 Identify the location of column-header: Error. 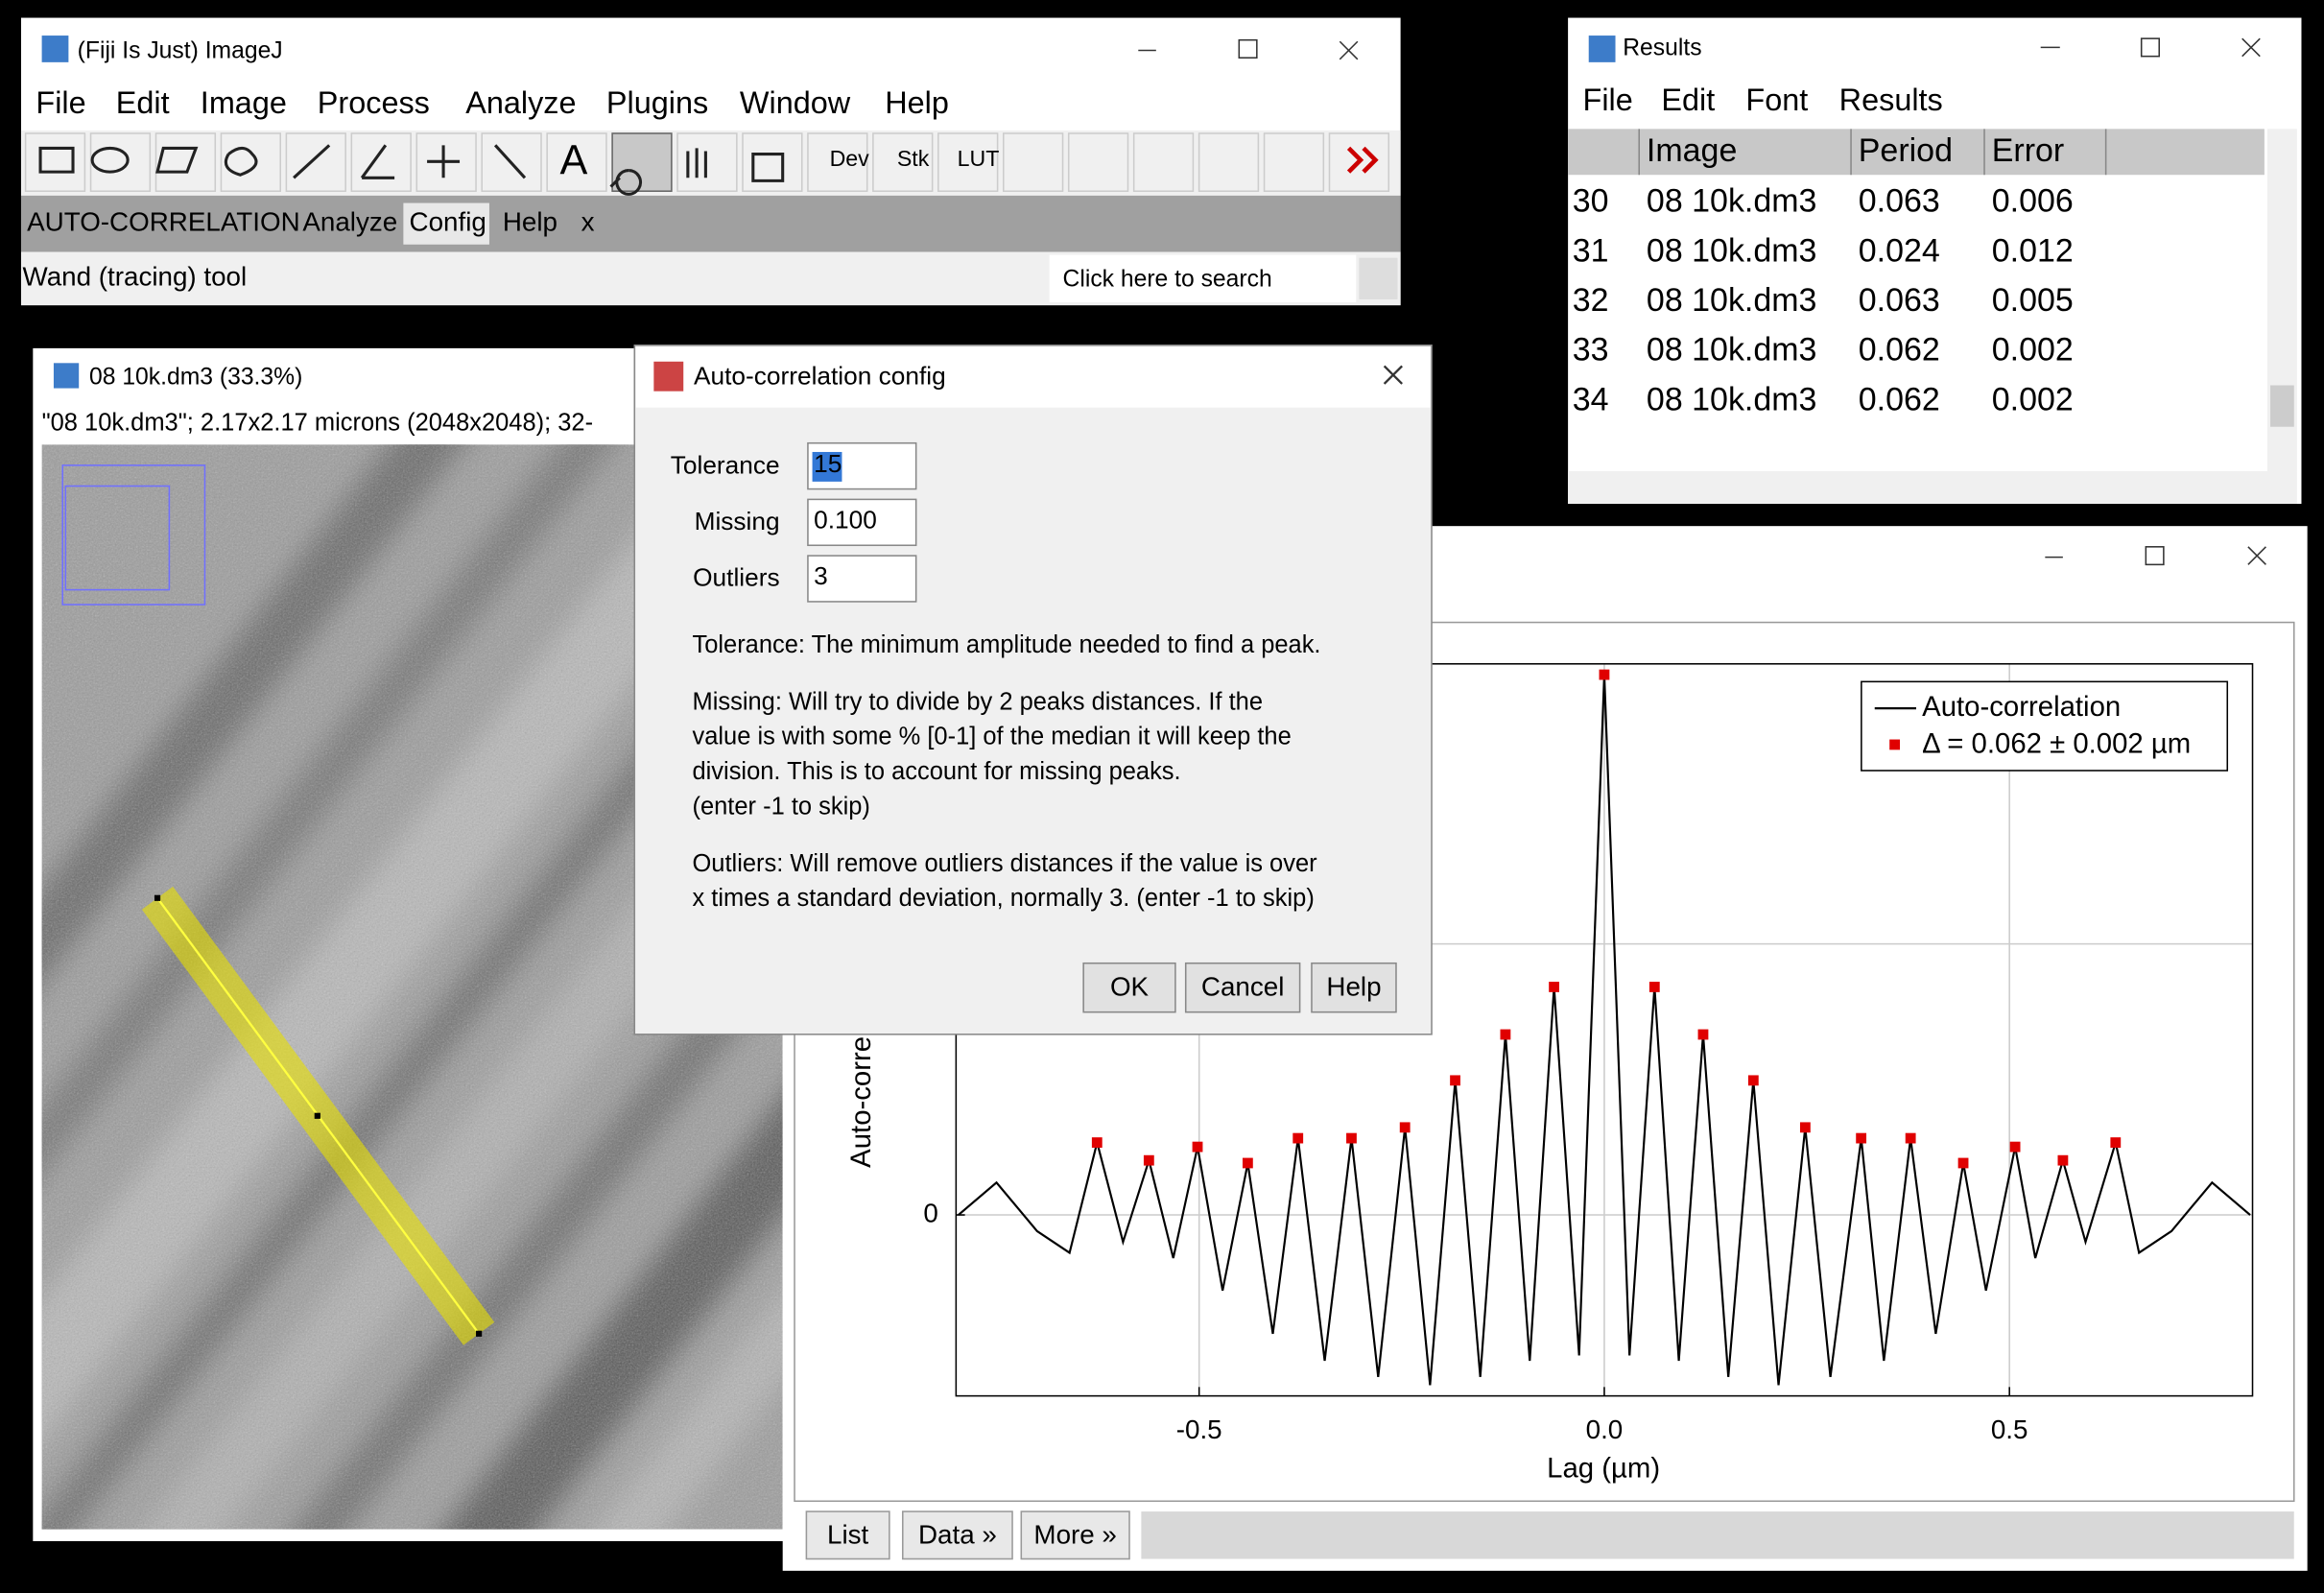
(2028, 150).